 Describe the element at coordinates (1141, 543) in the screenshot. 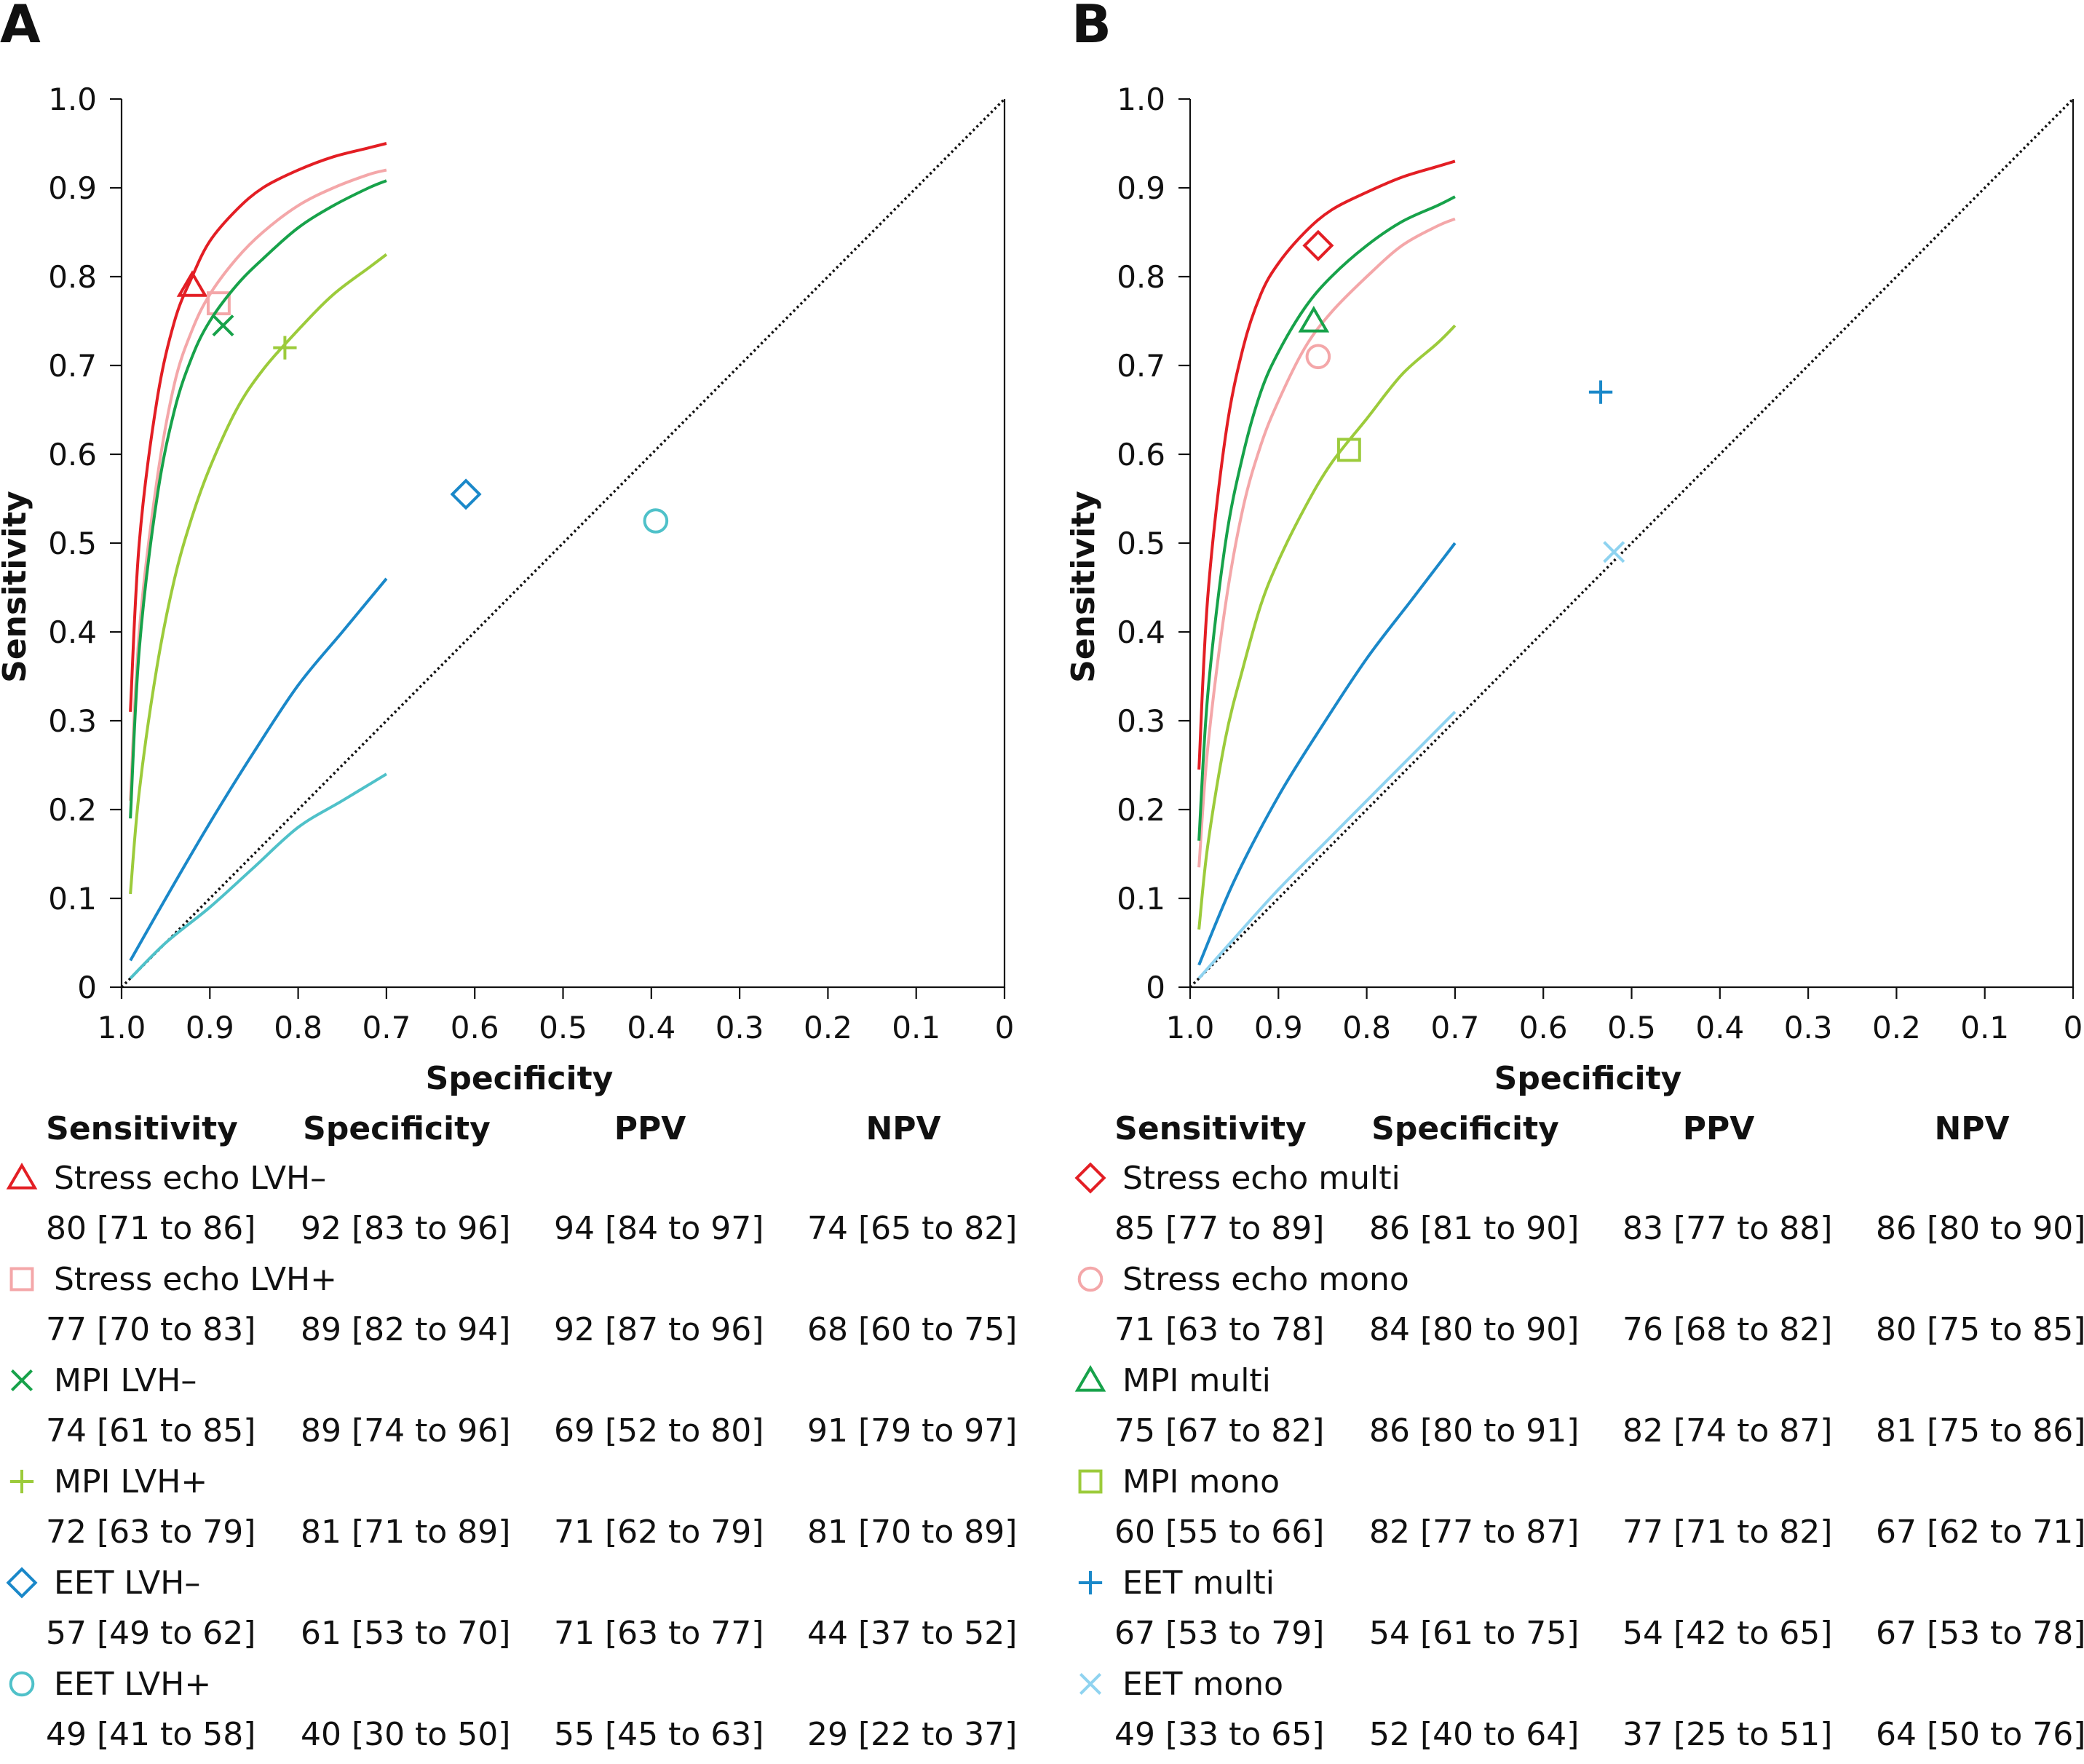

I see `y-tick-label: 0.5` at that location.